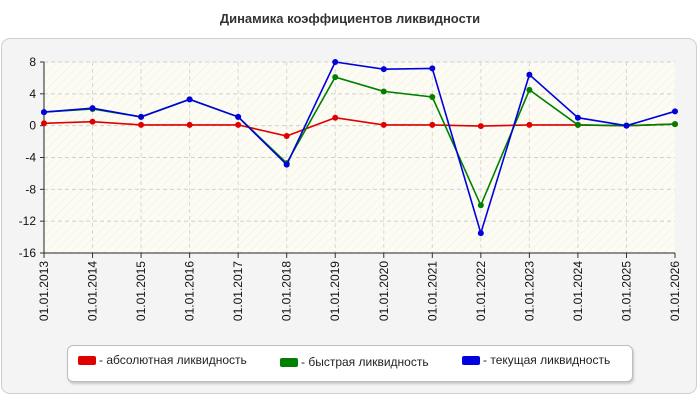 The height and width of the screenshot is (400, 700). What do you see at coordinates (432, 291) in the screenshot?
I see `x-tick-label: 01.01.2021` at bounding box center [432, 291].